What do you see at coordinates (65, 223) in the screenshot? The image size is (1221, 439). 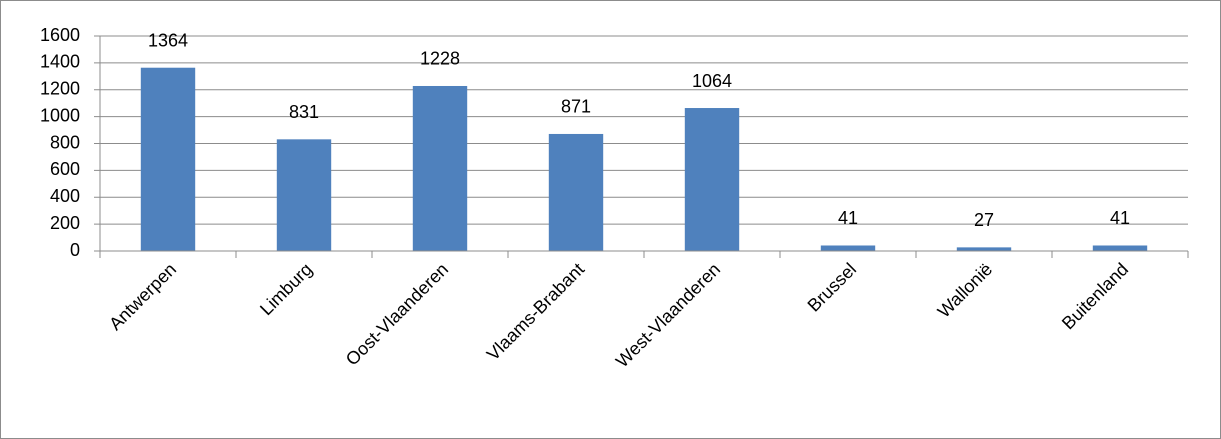 I see `y-tick-label: 200` at bounding box center [65, 223].